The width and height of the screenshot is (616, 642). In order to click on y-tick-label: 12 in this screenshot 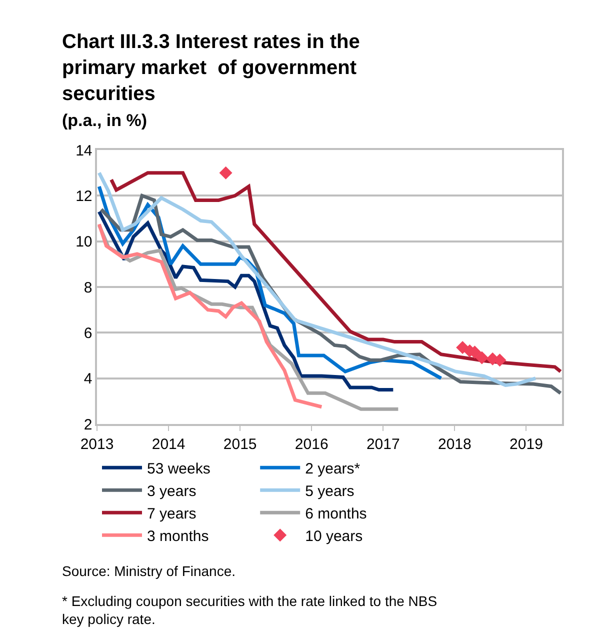, I will do `click(84, 196)`.